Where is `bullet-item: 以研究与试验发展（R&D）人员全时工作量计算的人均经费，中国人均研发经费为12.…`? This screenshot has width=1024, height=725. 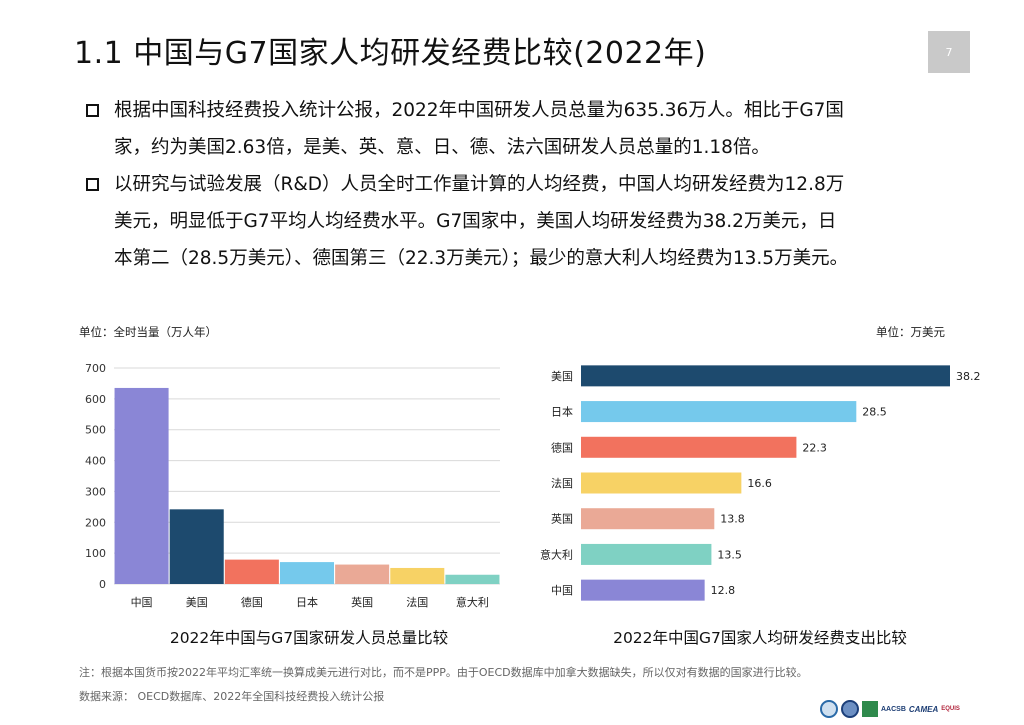
bullet-item: 以研究与试验发展（R&D）人员全时工作量计算的人均经费，中国人均研发经费为12.… is located at coordinates (534, 221).